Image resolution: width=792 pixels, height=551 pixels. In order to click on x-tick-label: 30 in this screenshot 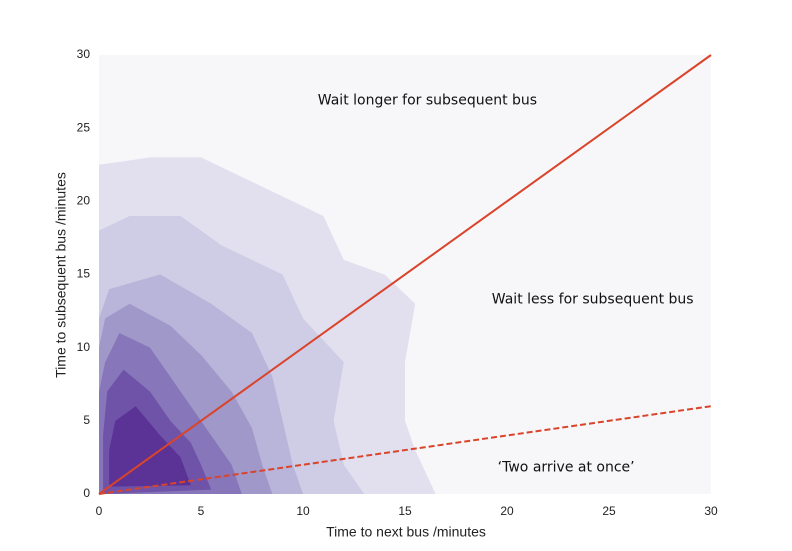, I will do `click(711, 511)`.